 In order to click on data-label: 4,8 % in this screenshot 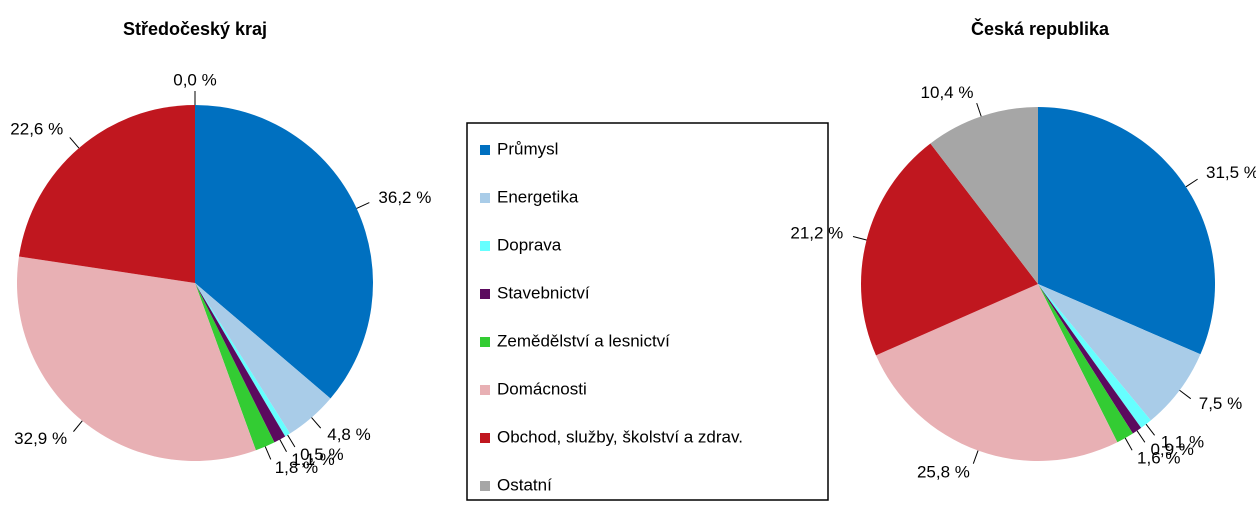, I will do `click(348, 434)`.